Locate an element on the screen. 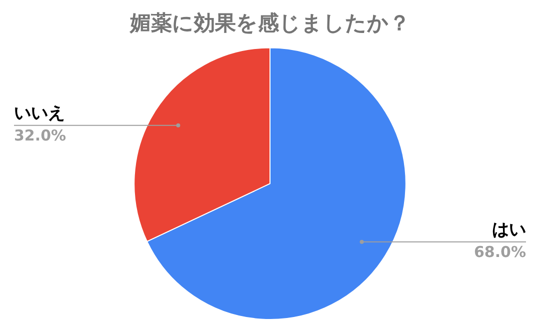  chart-title: 媚薬に効果を感じましたか？ is located at coordinates (269, 23).